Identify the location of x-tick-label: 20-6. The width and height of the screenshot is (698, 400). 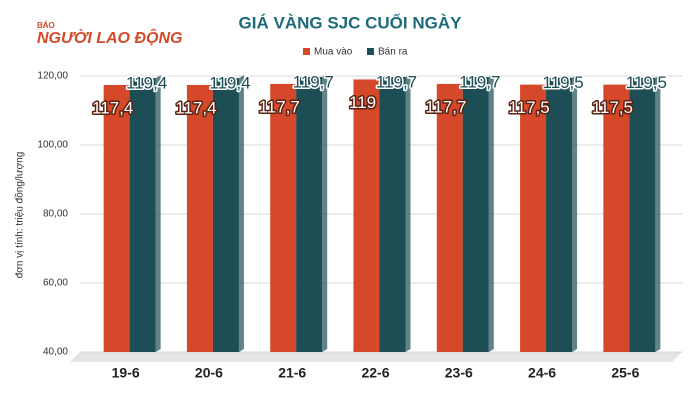
(209, 373).